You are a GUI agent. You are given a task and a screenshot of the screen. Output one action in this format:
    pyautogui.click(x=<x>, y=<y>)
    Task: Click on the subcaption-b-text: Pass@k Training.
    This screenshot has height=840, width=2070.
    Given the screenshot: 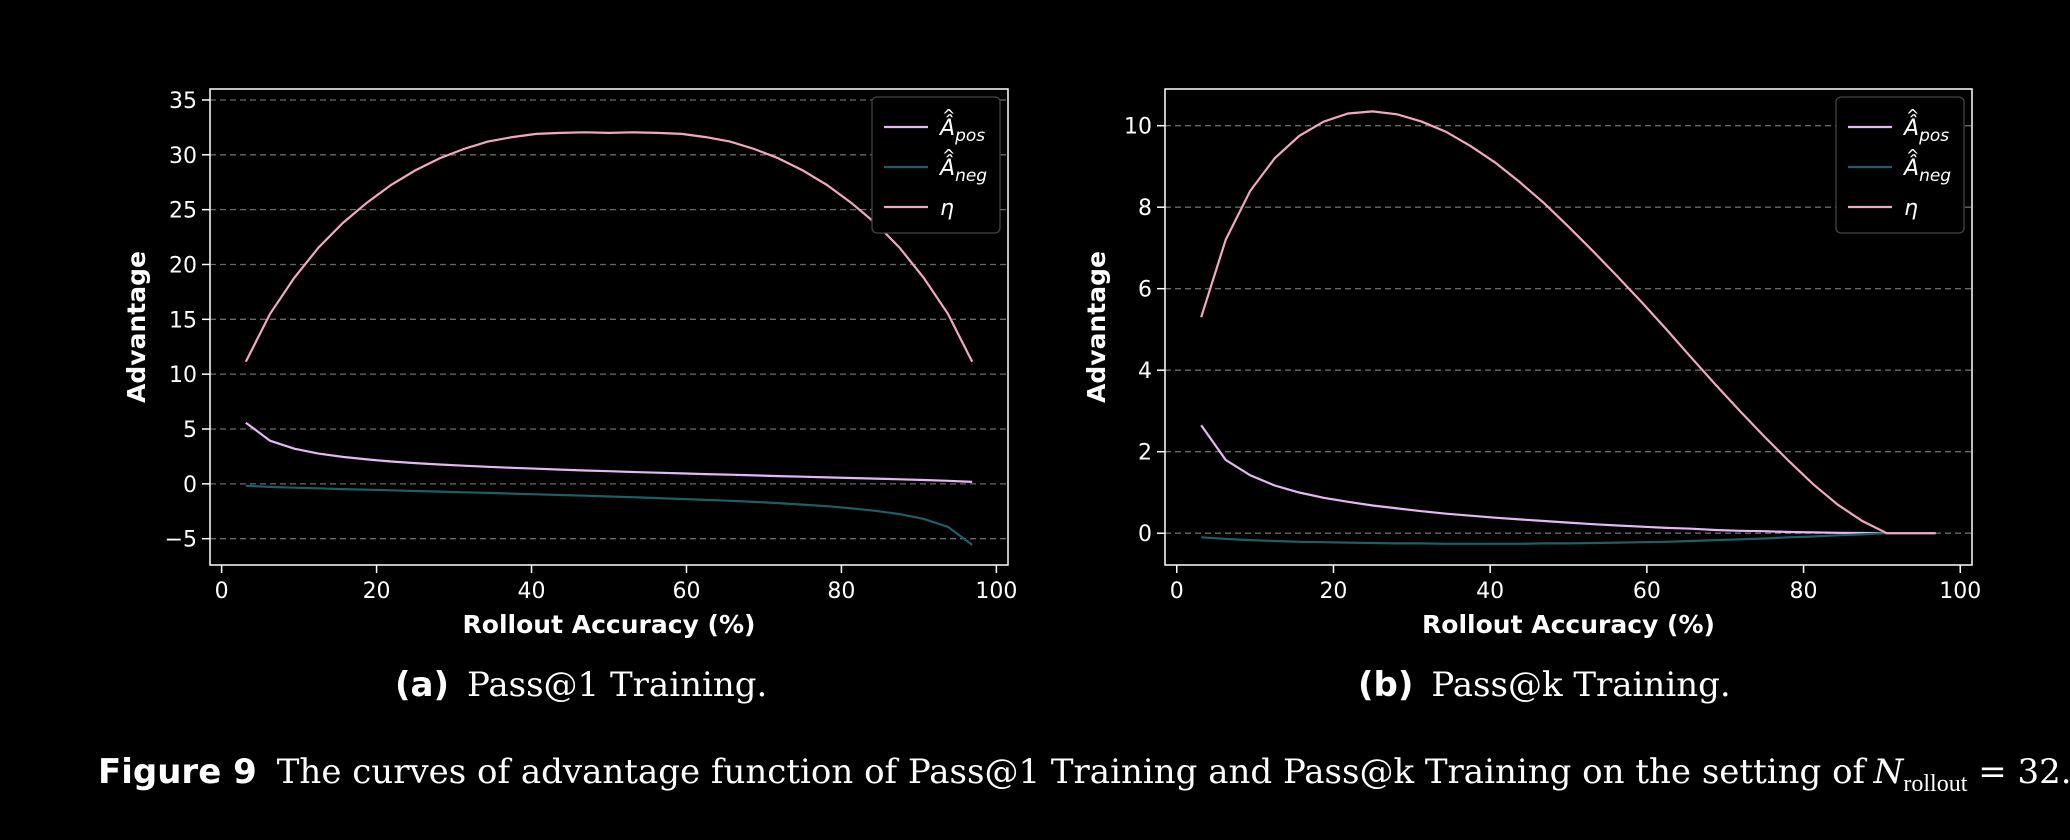 What is the action you would take?
    pyautogui.click(x=1581, y=685)
    